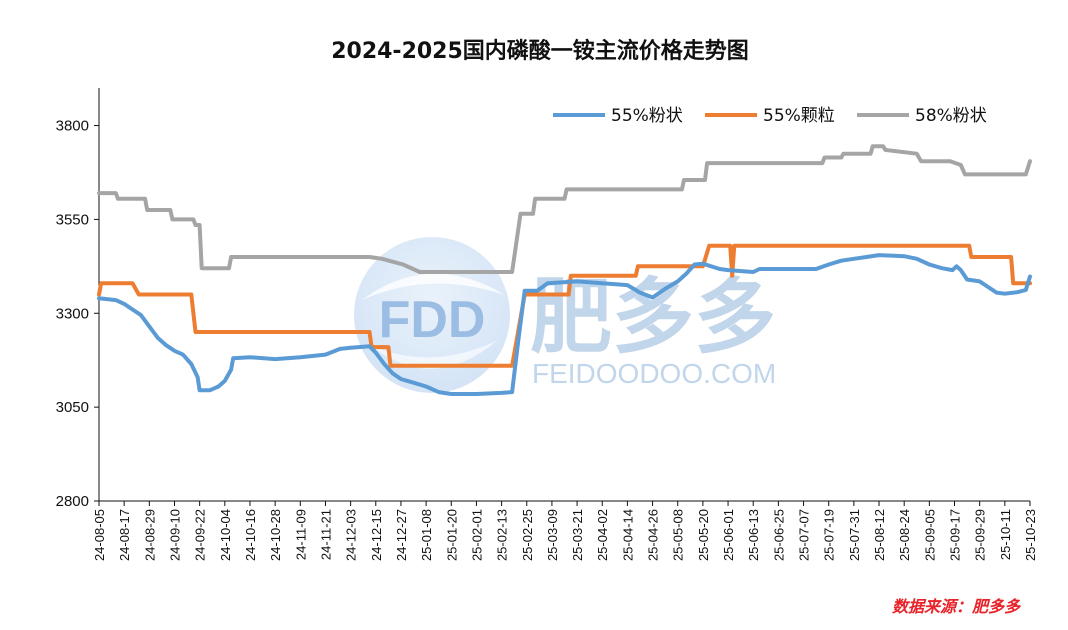  I want to click on x-tick-label: 25-04-26, so click(653, 535).